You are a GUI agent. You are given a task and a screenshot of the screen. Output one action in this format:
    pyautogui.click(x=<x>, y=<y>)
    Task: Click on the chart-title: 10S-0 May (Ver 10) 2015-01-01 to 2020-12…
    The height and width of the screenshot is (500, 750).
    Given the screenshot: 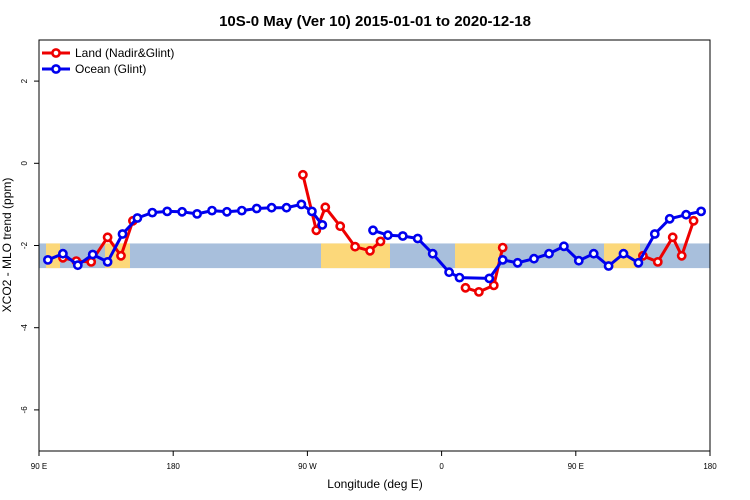 What is the action you would take?
    pyautogui.click(x=375, y=21)
    